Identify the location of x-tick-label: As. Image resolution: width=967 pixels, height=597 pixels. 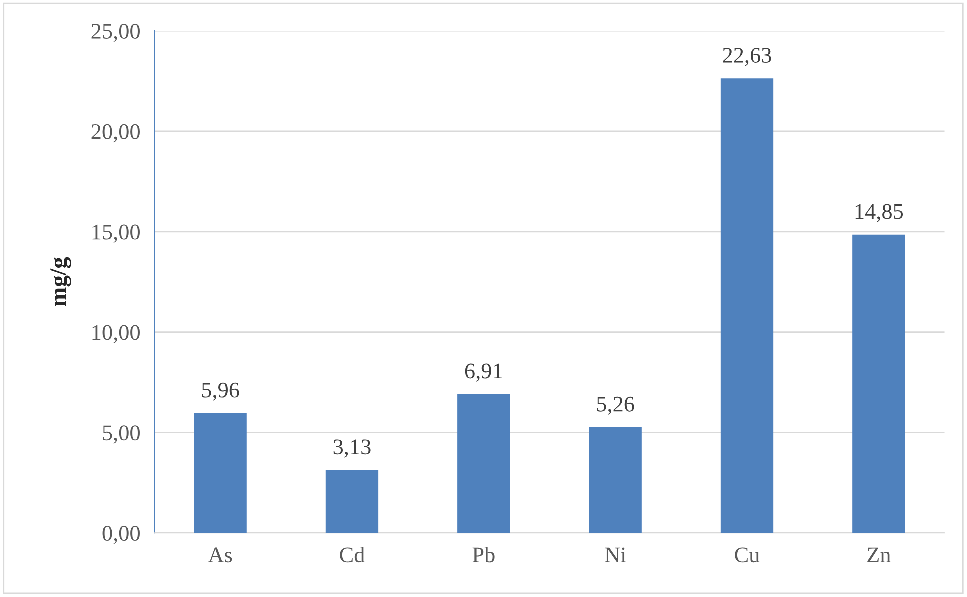
(220, 555).